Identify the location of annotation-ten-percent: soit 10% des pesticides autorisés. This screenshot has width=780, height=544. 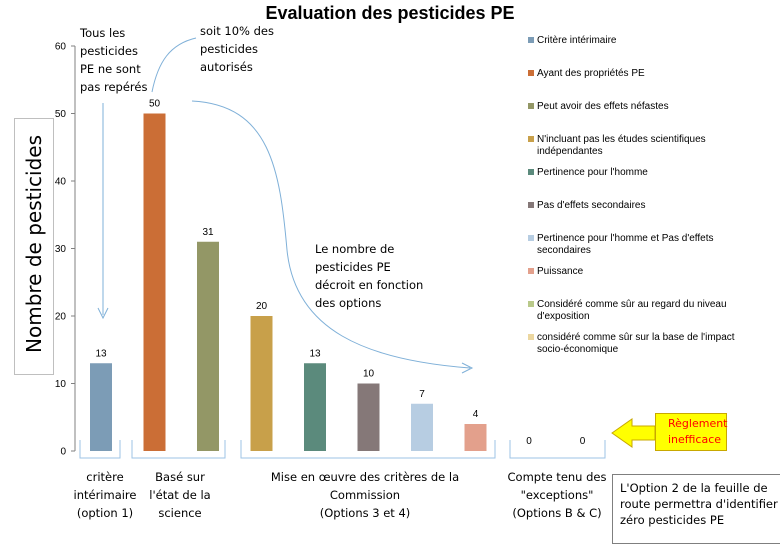
(237, 49).